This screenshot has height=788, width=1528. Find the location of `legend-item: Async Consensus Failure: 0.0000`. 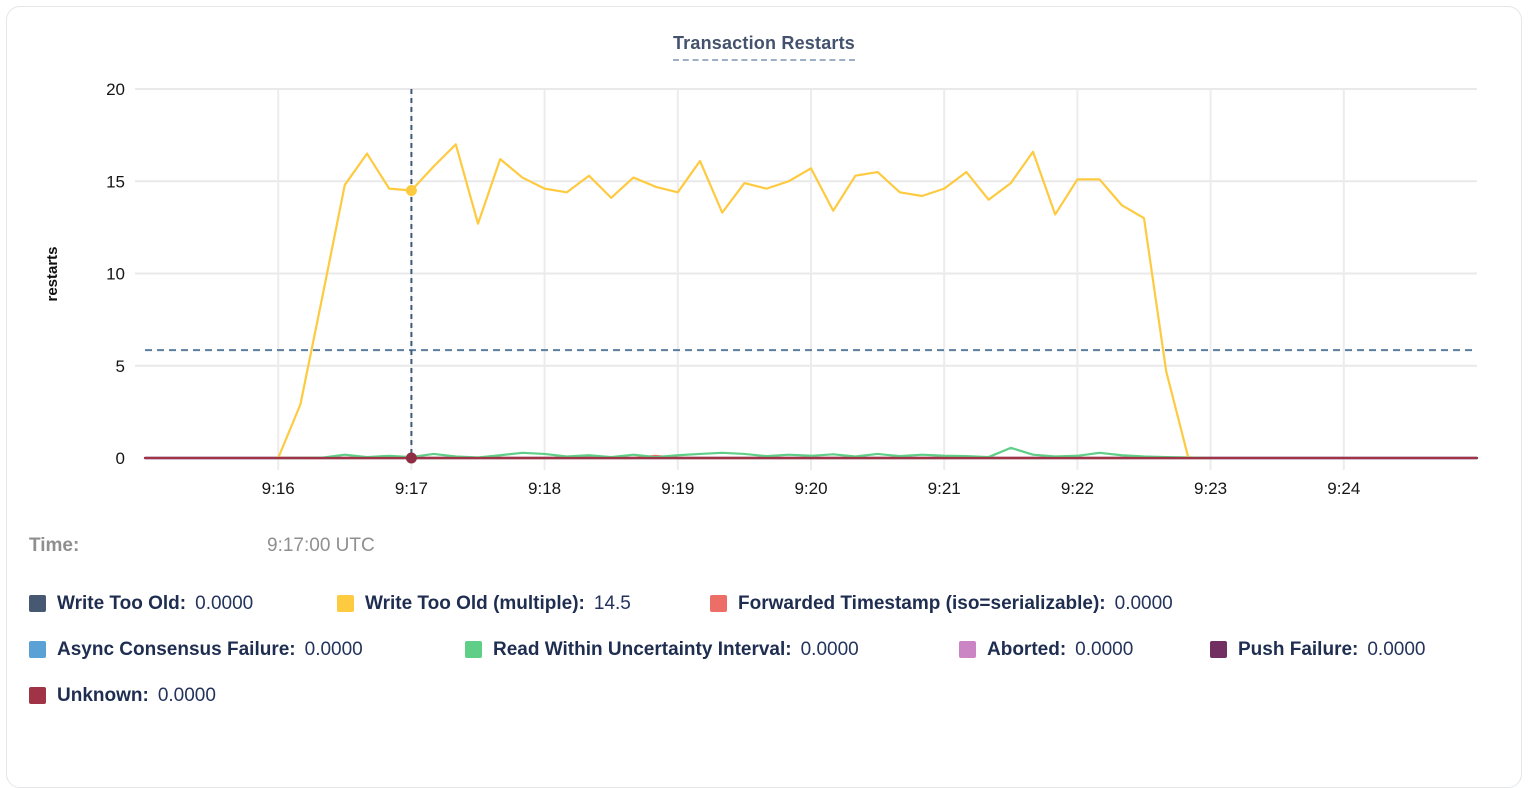

legend-item: Async Consensus Failure: 0.0000 is located at coordinates (247, 650).